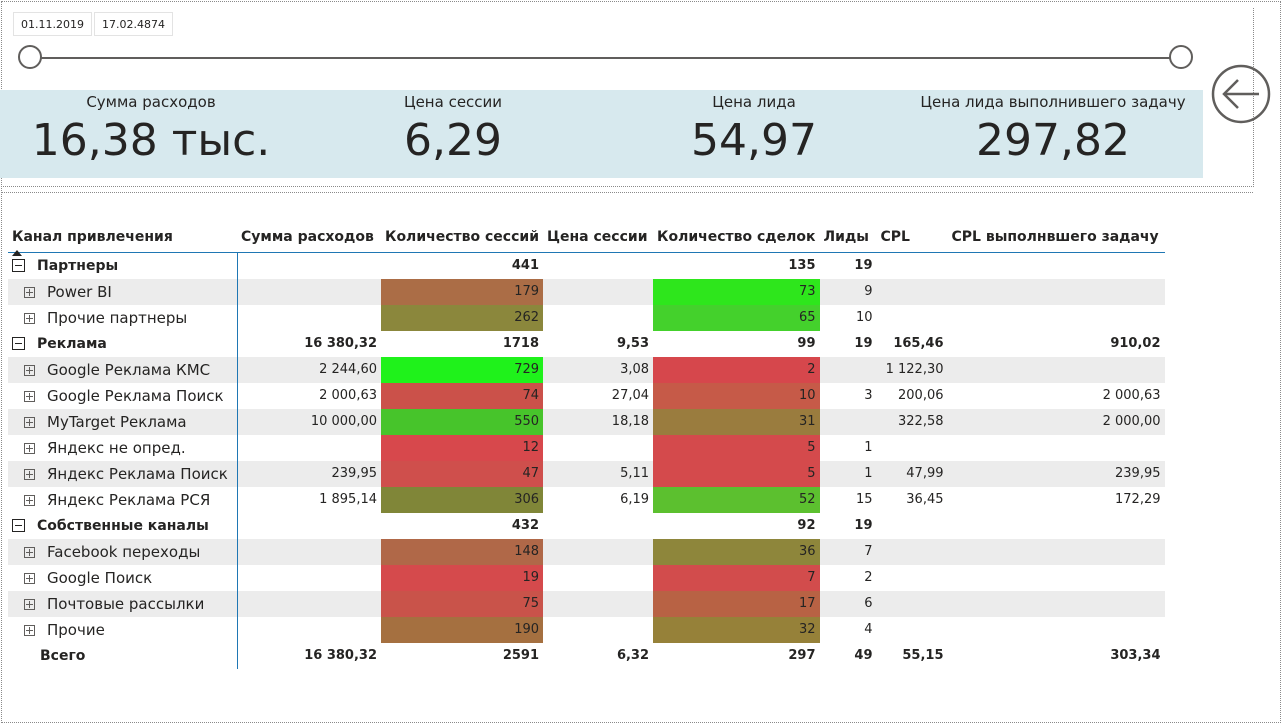 The height and width of the screenshot is (724, 1282). Describe the element at coordinates (586, 291) in the screenshot. I see `table-row: Power BI 179 73 9` at that location.